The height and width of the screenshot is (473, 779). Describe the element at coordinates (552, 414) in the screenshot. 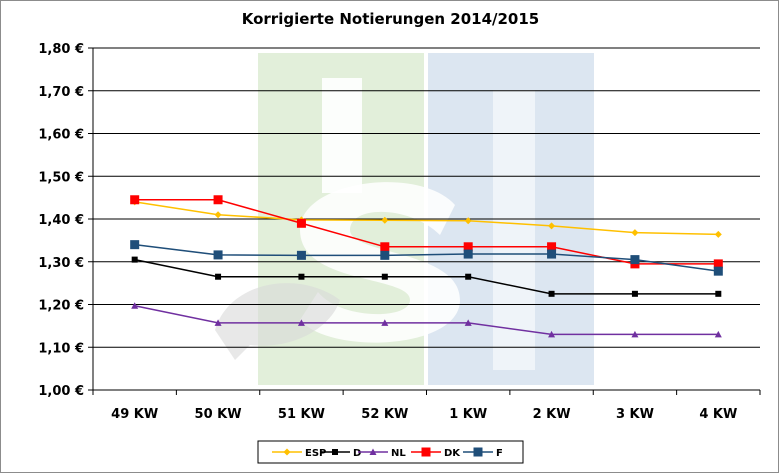

I see `x-tick-label: 2 KW` at that location.